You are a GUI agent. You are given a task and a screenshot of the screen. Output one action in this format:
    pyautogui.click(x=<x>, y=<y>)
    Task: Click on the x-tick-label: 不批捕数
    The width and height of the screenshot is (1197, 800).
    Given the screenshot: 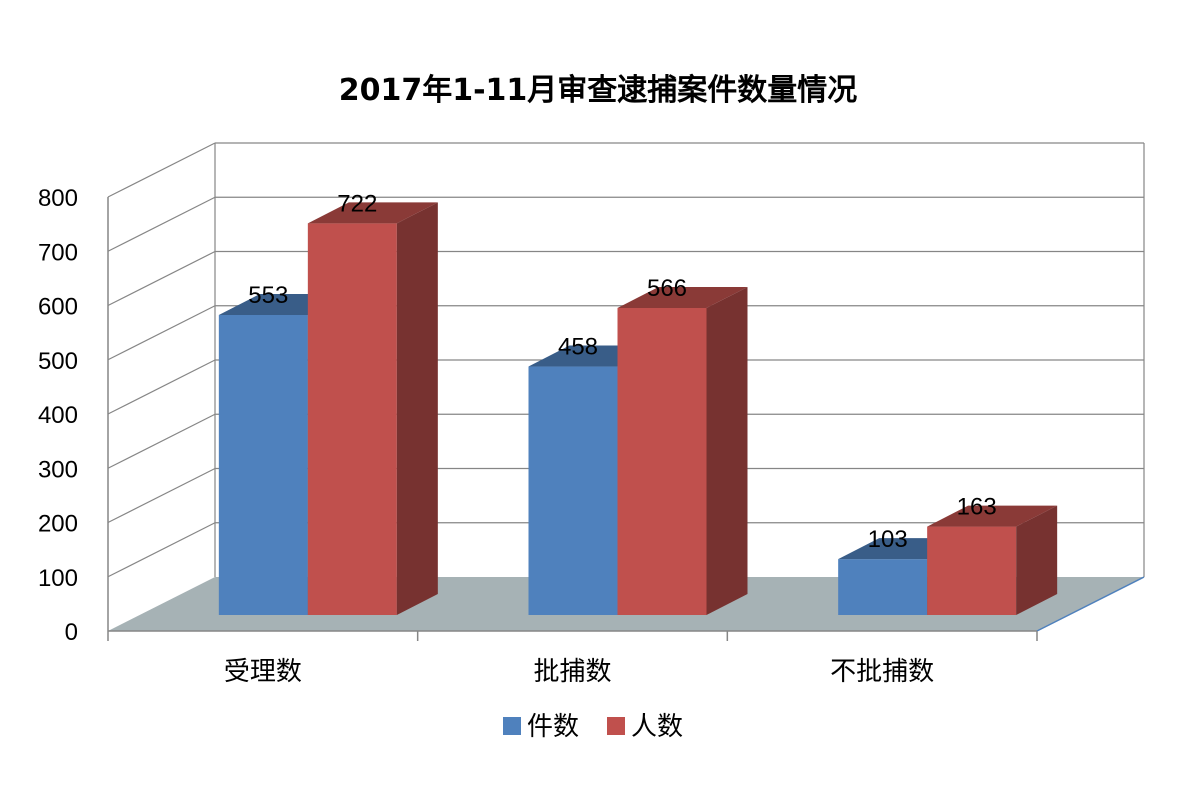 What is the action you would take?
    pyautogui.click(x=882, y=672)
    